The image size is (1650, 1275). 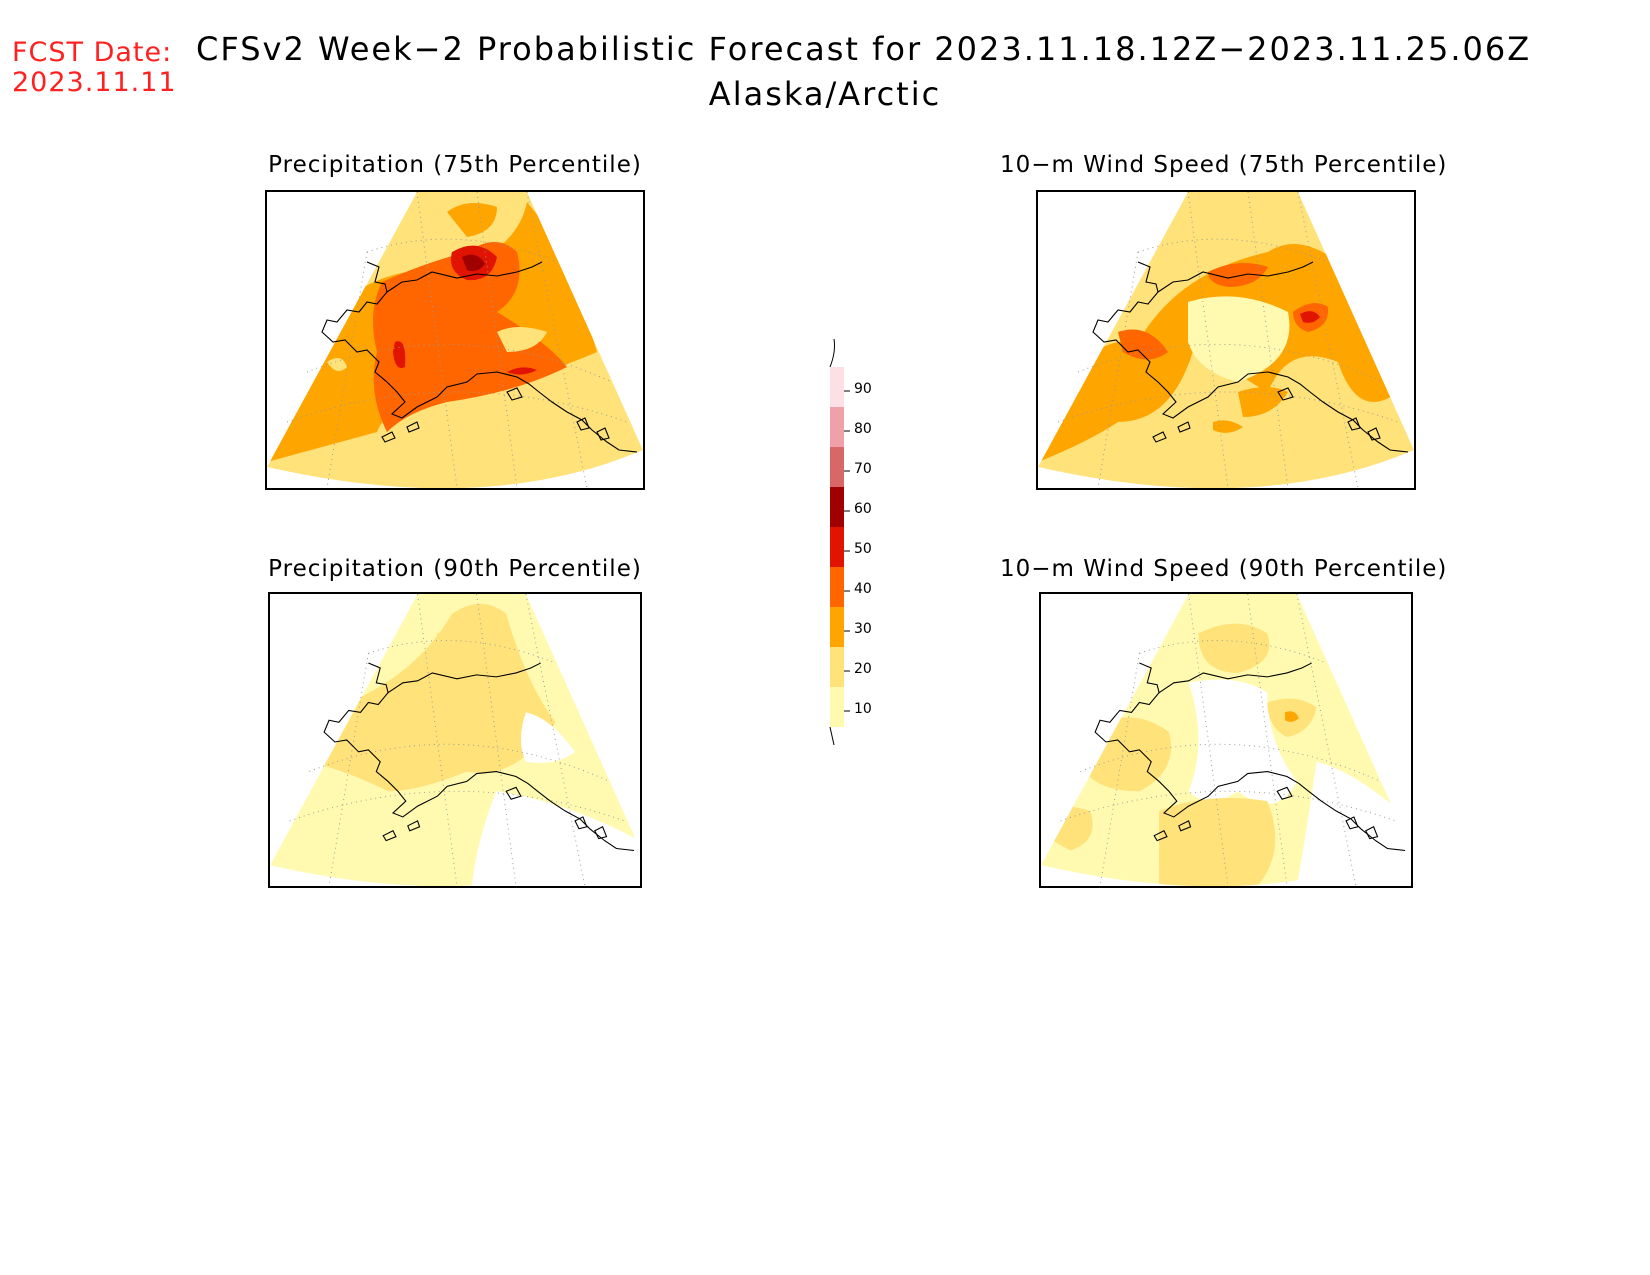 What do you see at coordinates (850, 549) in the screenshot?
I see `colorbar: 90 80 70 60 50 40 30 20 10` at bounding box center [850, 549].